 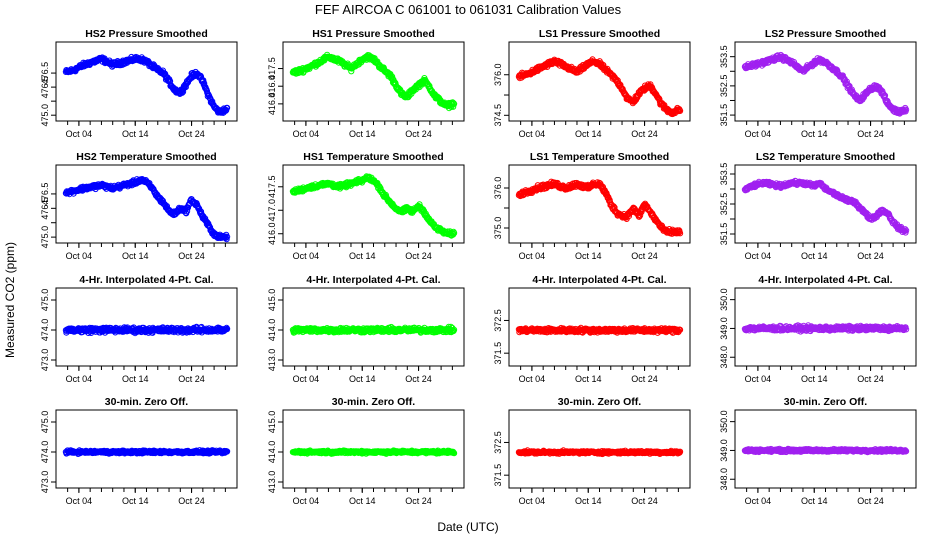 What do you see at coordinates (373, 34) in the screenshot?
I see `panel-title: HS1 Pressure Smoothed` at bounding box center [373, 34].